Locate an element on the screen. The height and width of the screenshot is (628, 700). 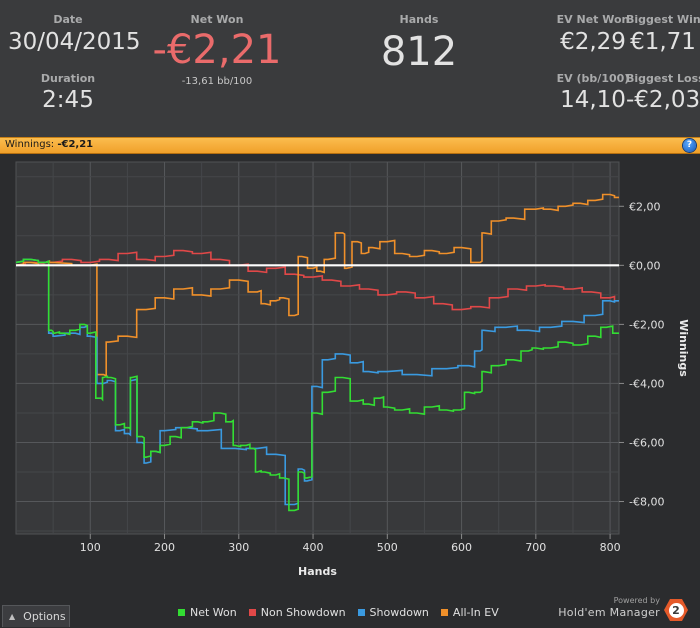
legend-label: Non Showdown is located at coordinates (303, 612).